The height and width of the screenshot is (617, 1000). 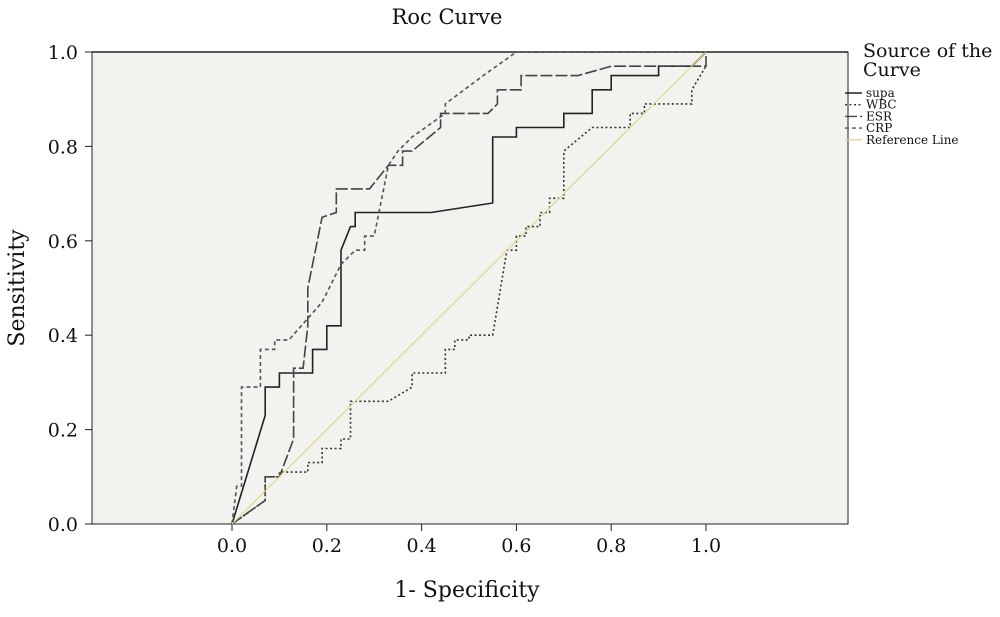 I want to click on y-tick-label: 1.0, so click(x=63, y=53).